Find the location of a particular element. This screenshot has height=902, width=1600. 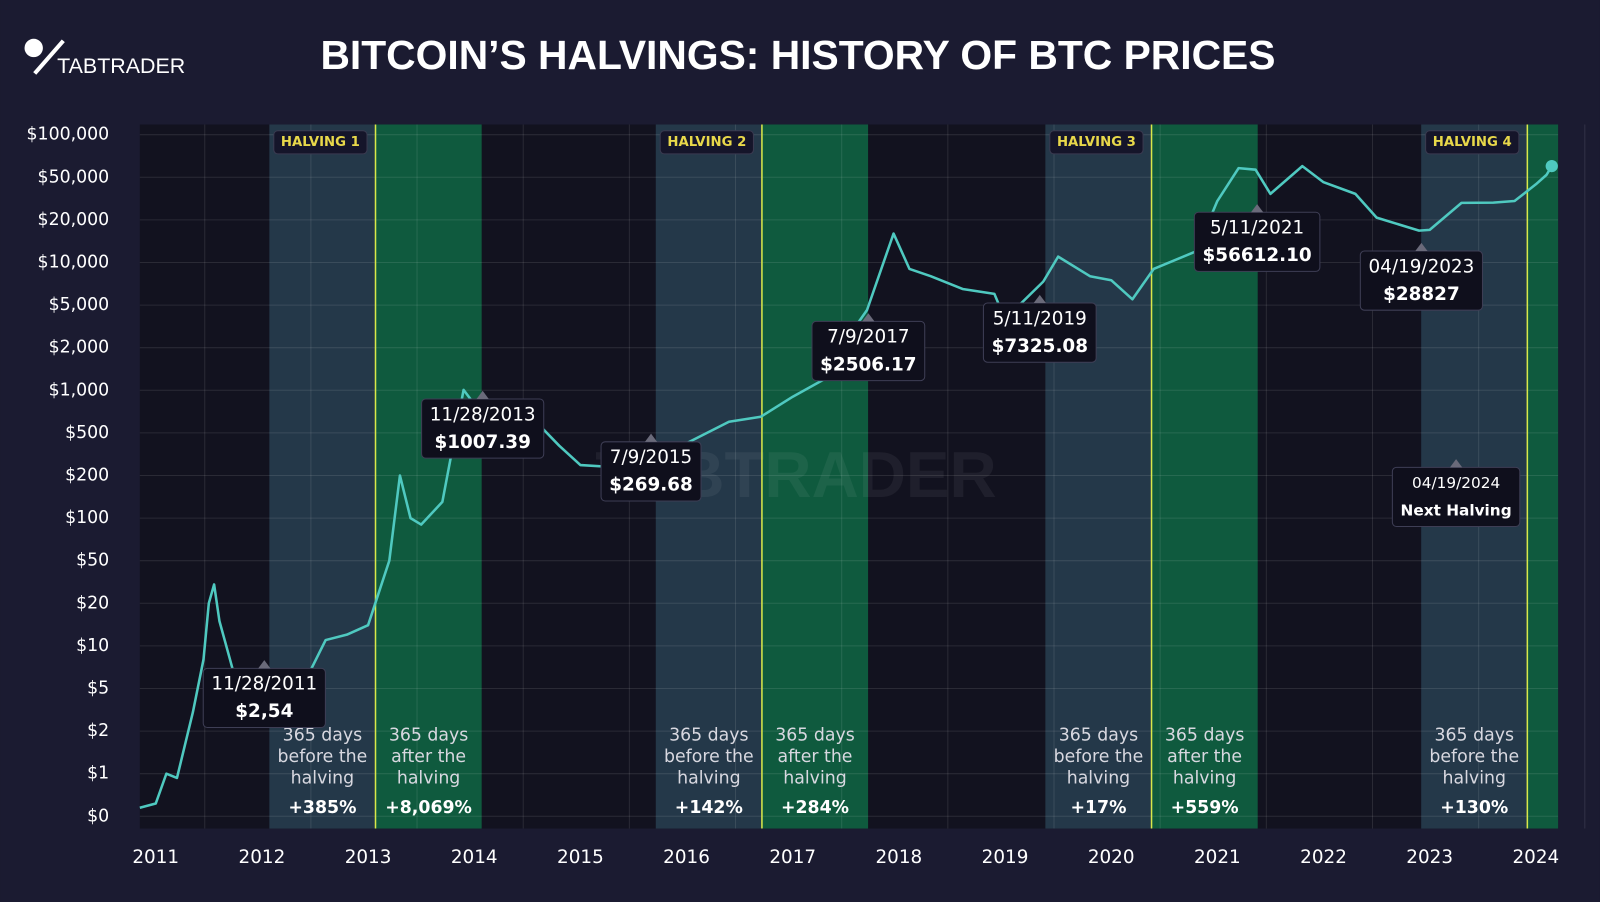

y-tick-label: $50 is located at coordinates (92, 561).